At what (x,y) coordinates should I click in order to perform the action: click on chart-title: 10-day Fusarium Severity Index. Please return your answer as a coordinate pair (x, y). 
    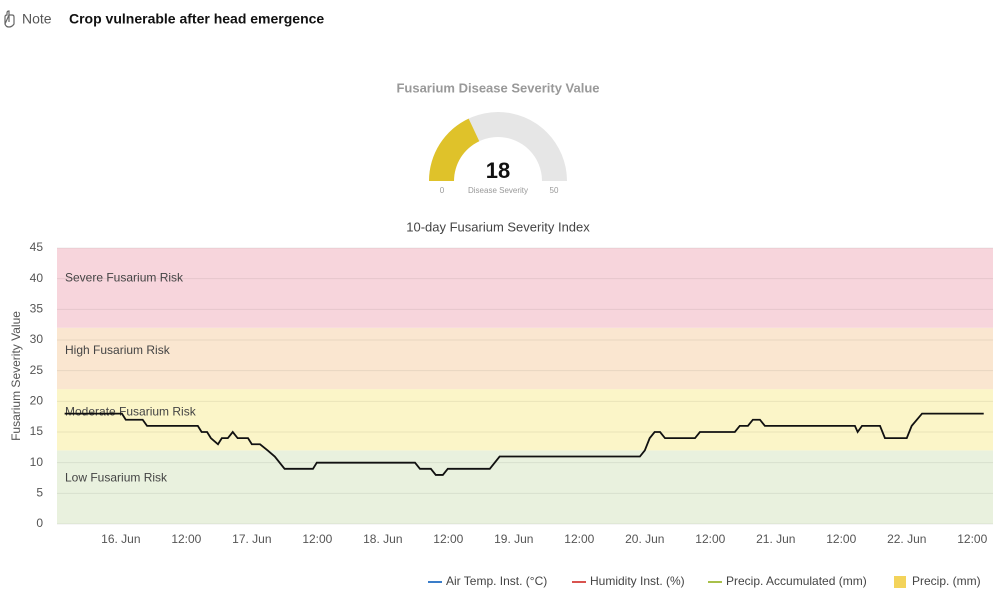
    Looking at the image, I should click on (498, 226).